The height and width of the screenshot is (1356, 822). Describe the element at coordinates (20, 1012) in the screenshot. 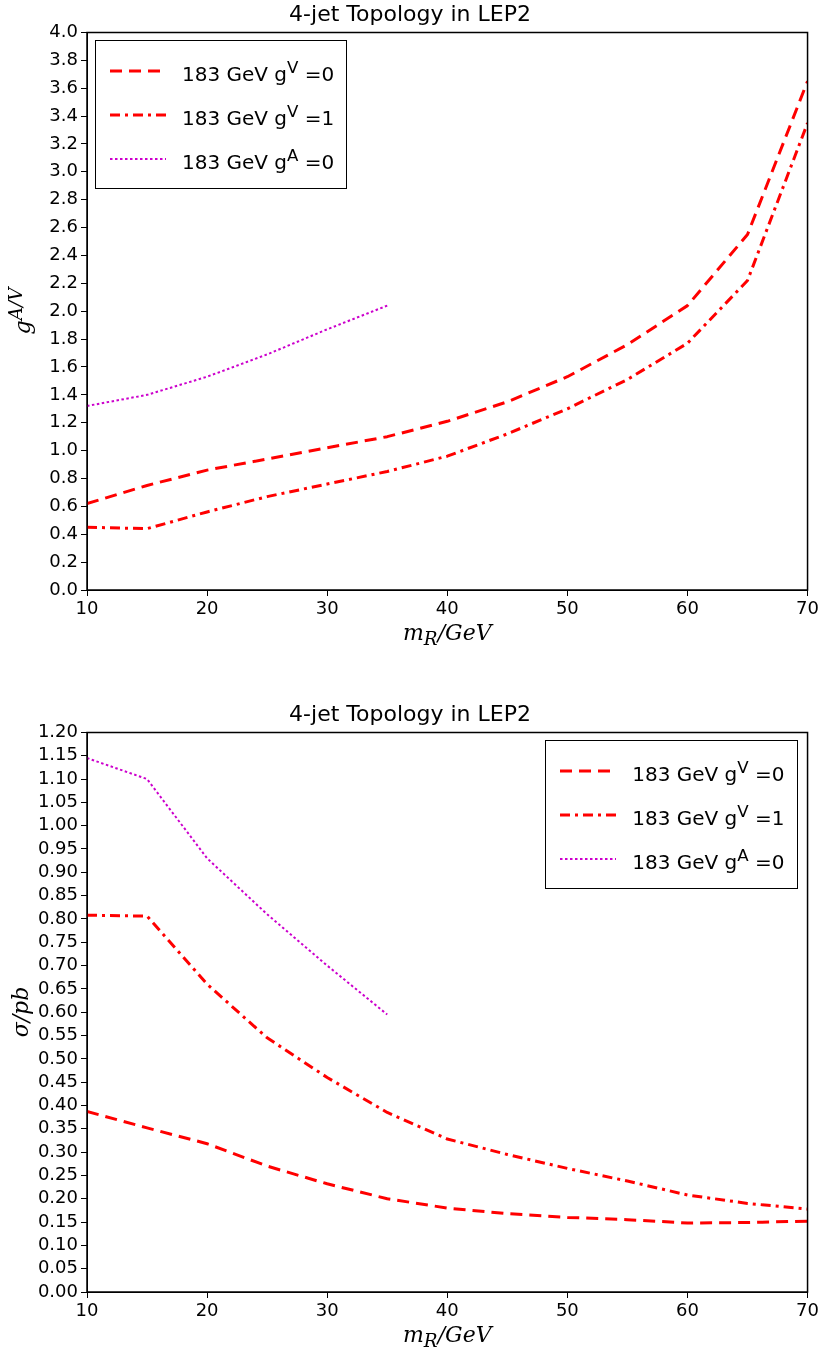

I see `y-axis-title: σ/pb` at that location.